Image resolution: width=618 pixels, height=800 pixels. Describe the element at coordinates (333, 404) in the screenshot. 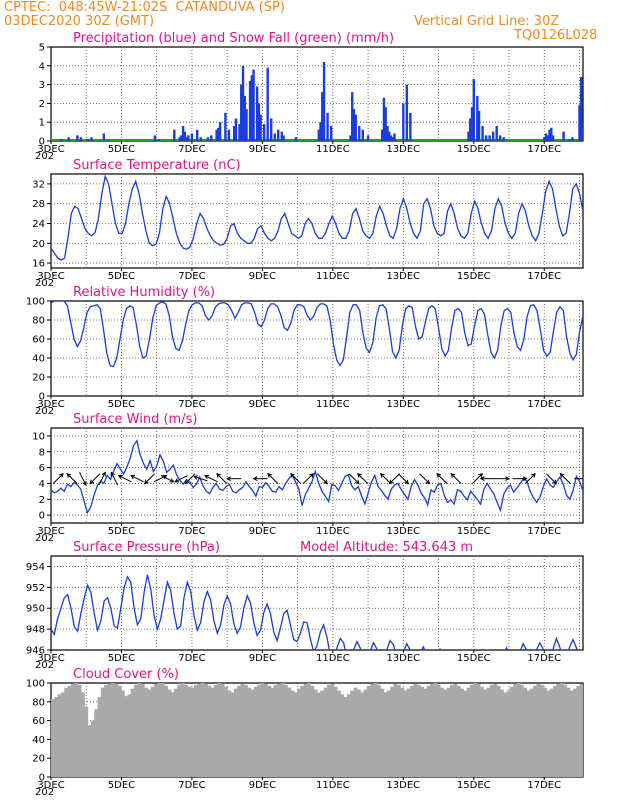

I see `xtick-label-rh: 11DEC` at that location.